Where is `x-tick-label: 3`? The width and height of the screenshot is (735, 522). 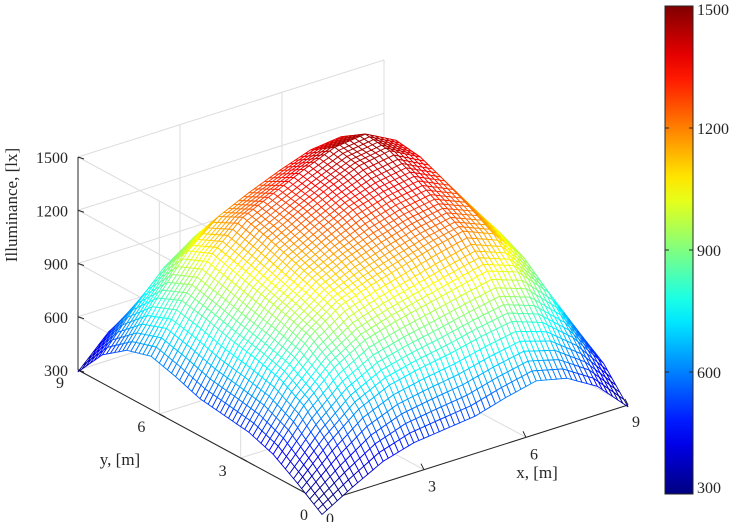
x-tick-label: 3 is located at coordinates (432, 487).